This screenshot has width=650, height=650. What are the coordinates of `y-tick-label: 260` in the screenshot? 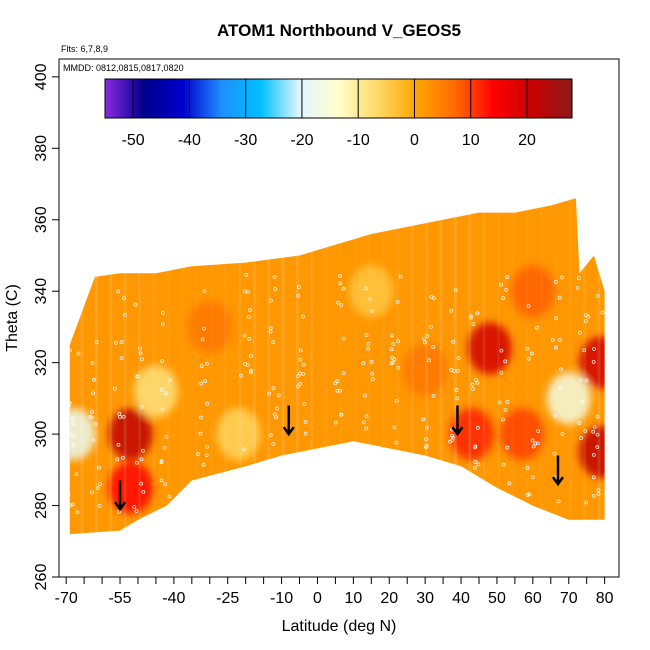 It's located at (41, 577).